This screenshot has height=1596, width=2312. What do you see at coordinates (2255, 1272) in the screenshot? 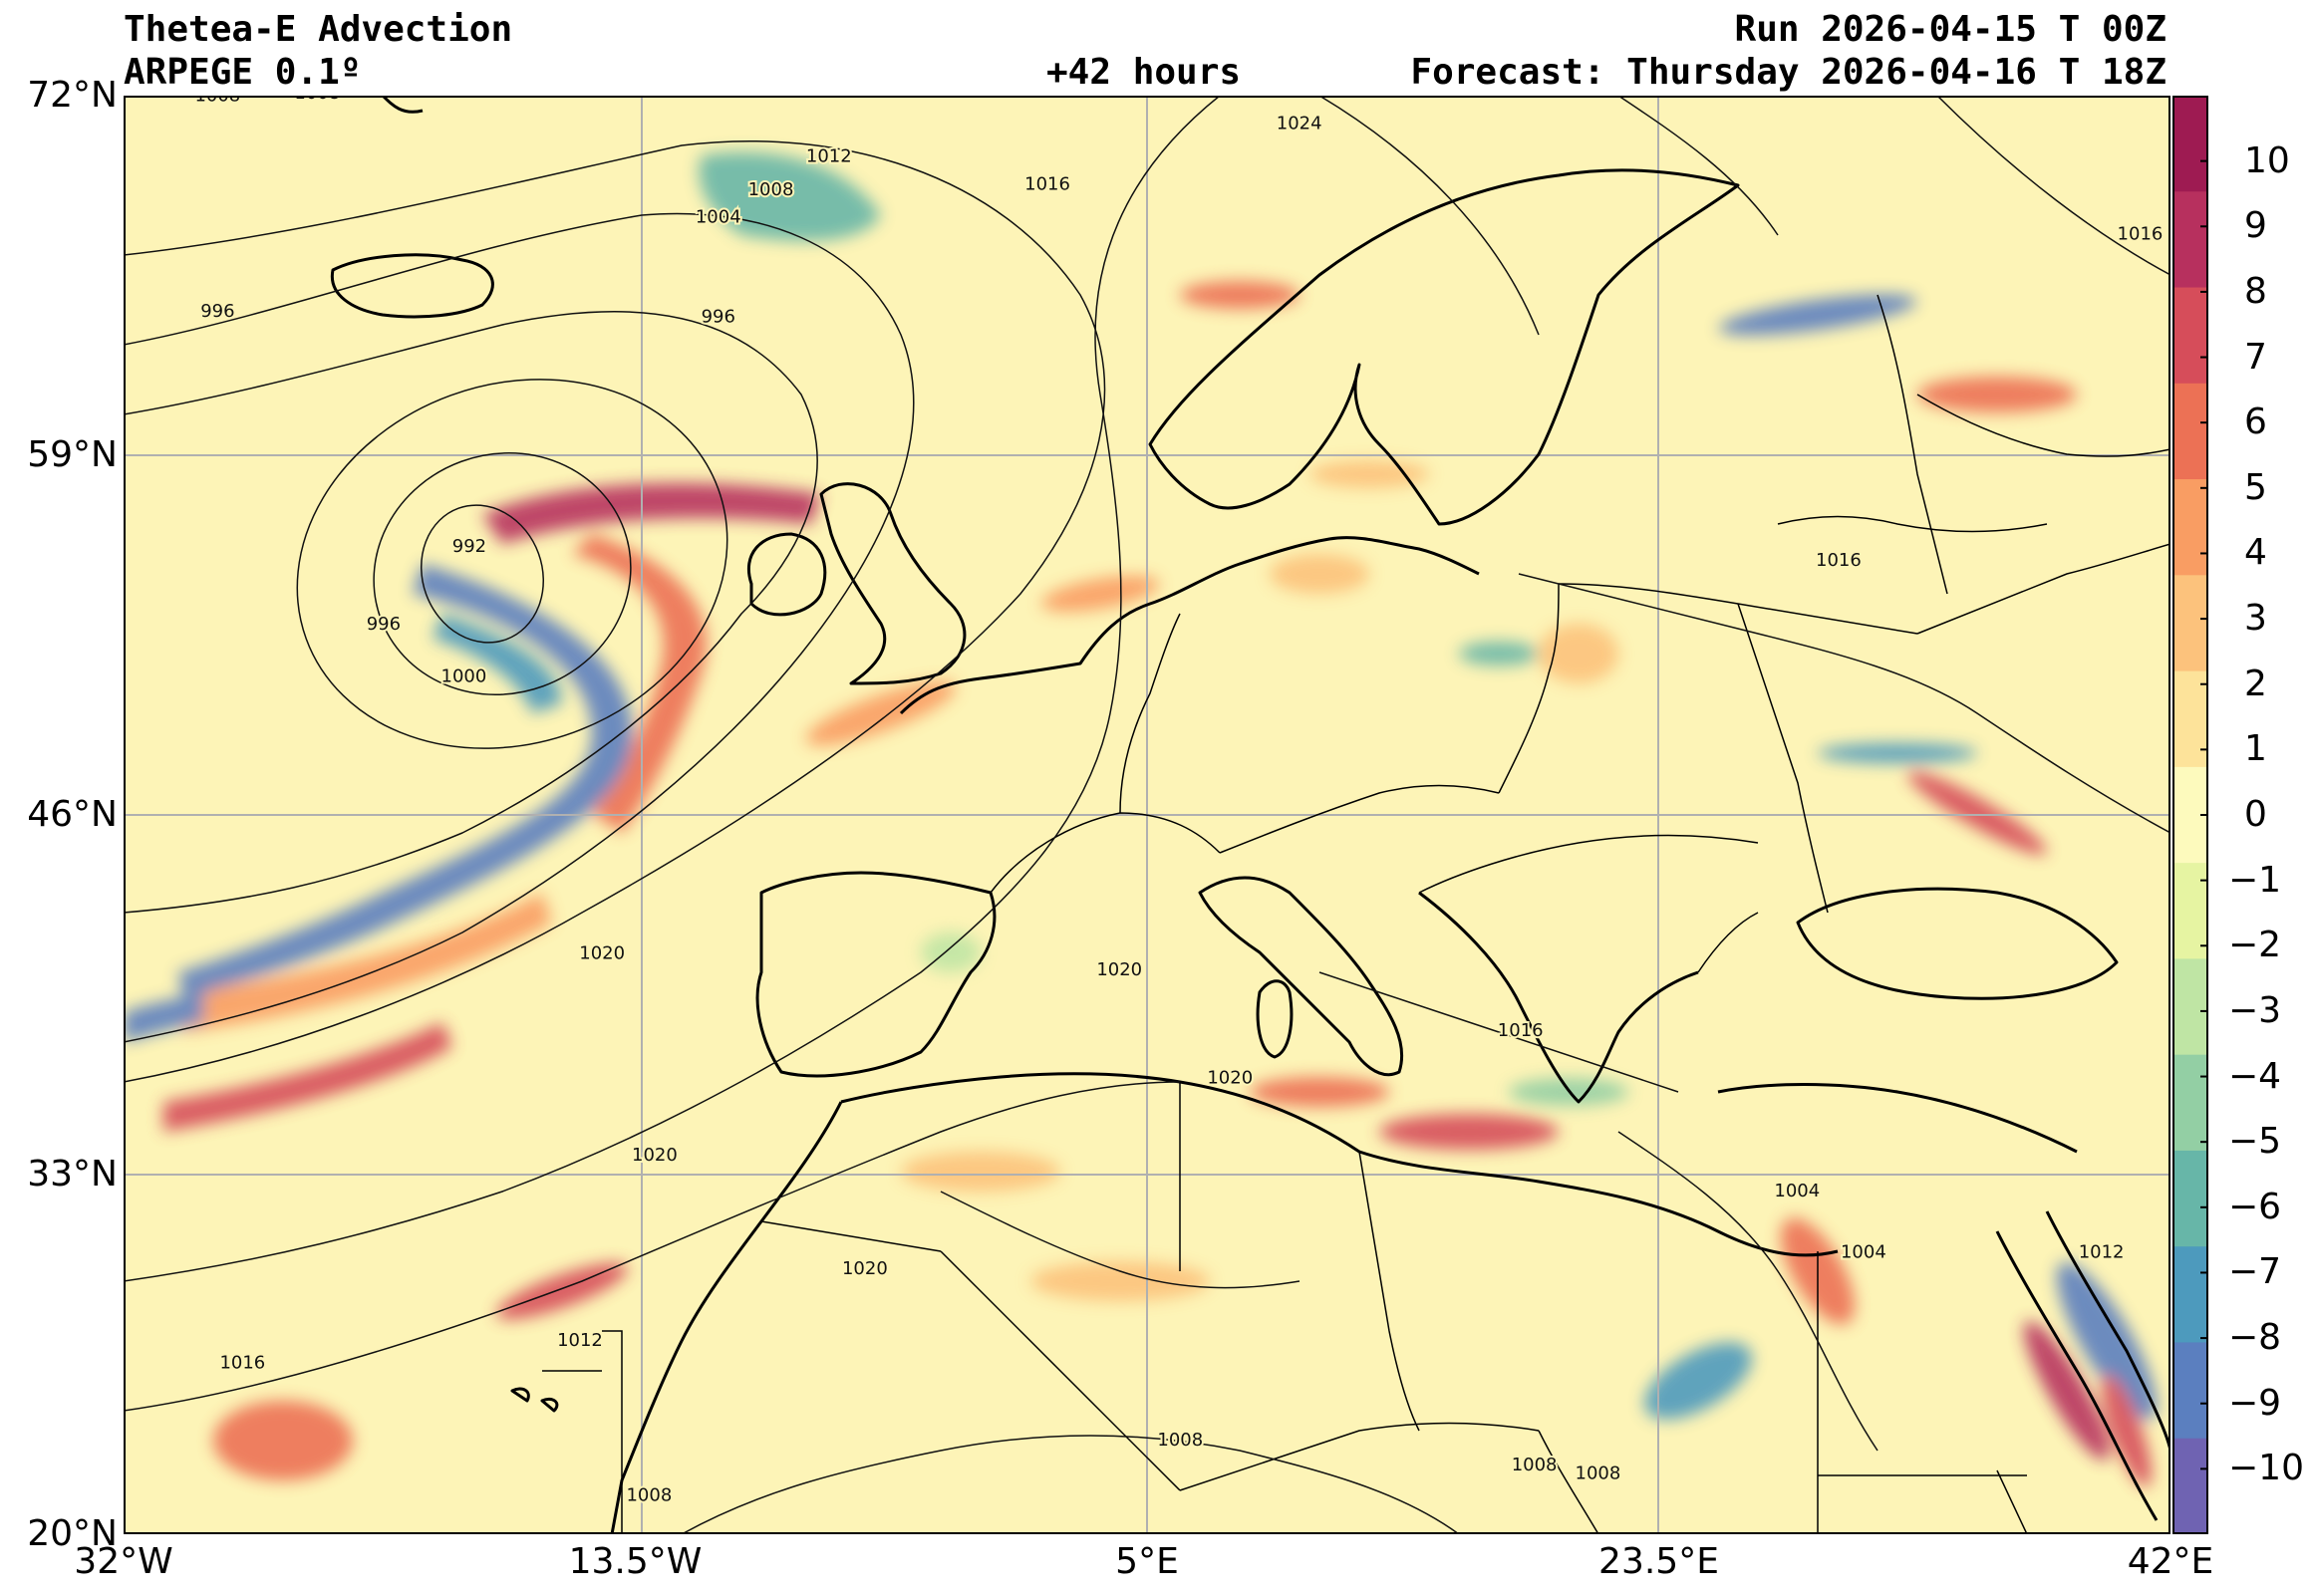
I see `colorbar-tick-label: −7` at bounding box center [2255, 1272].